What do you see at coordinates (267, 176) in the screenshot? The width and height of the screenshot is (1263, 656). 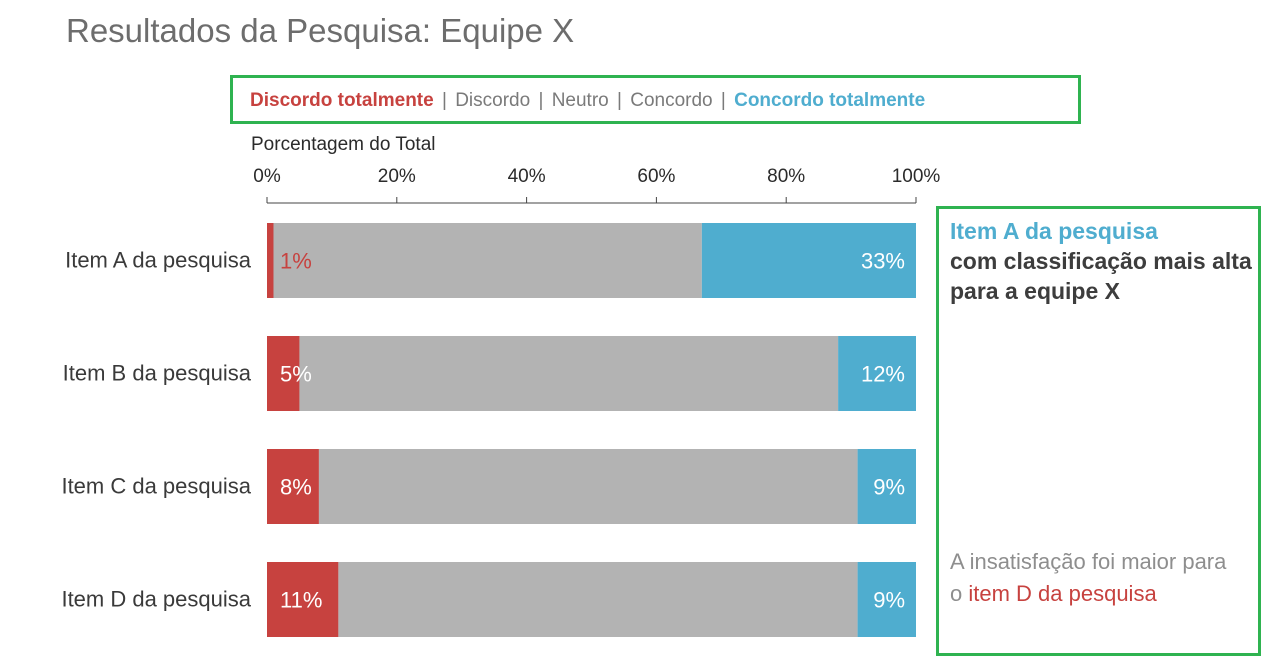 I see `x-tick-label: 0%` at bounding box center [267, 176].